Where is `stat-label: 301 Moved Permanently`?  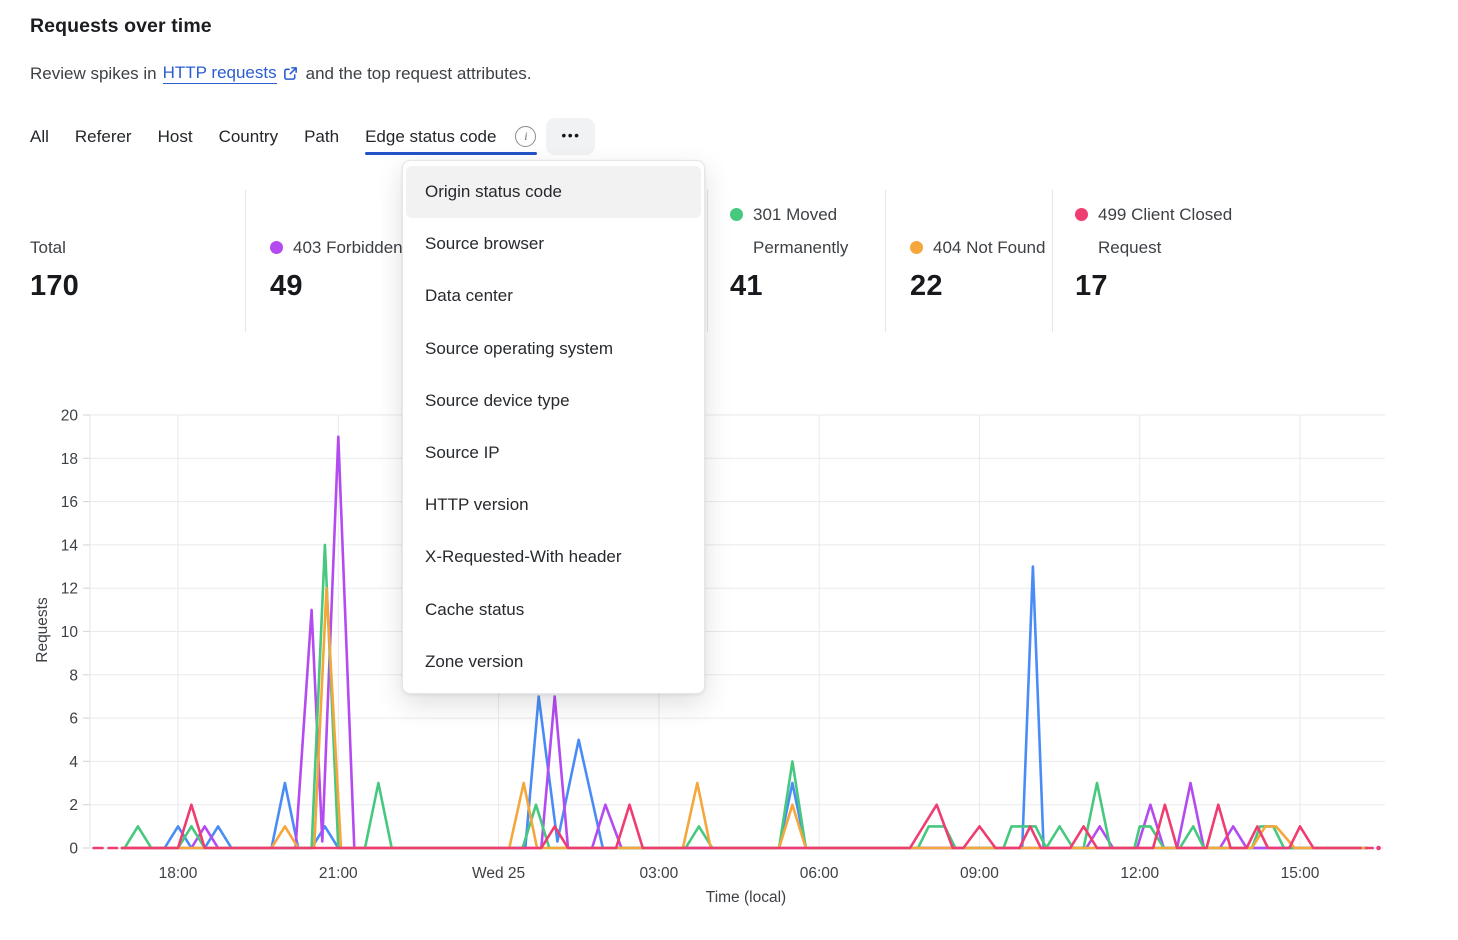
stat-label: 301 Moved Permanently is located at coordinates (801, 231).